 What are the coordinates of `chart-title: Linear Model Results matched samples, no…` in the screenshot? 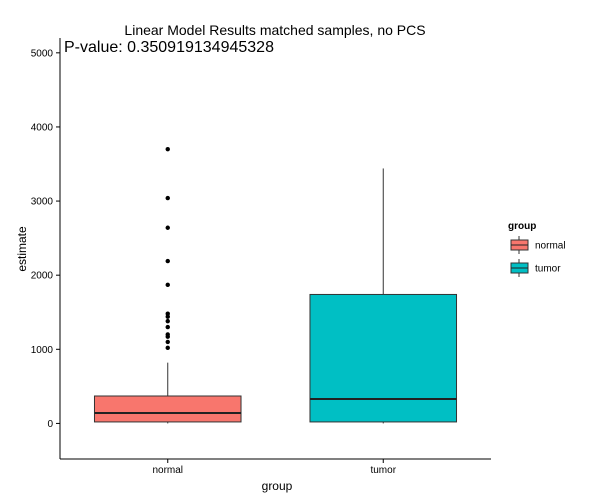 It's located at (274, 30).